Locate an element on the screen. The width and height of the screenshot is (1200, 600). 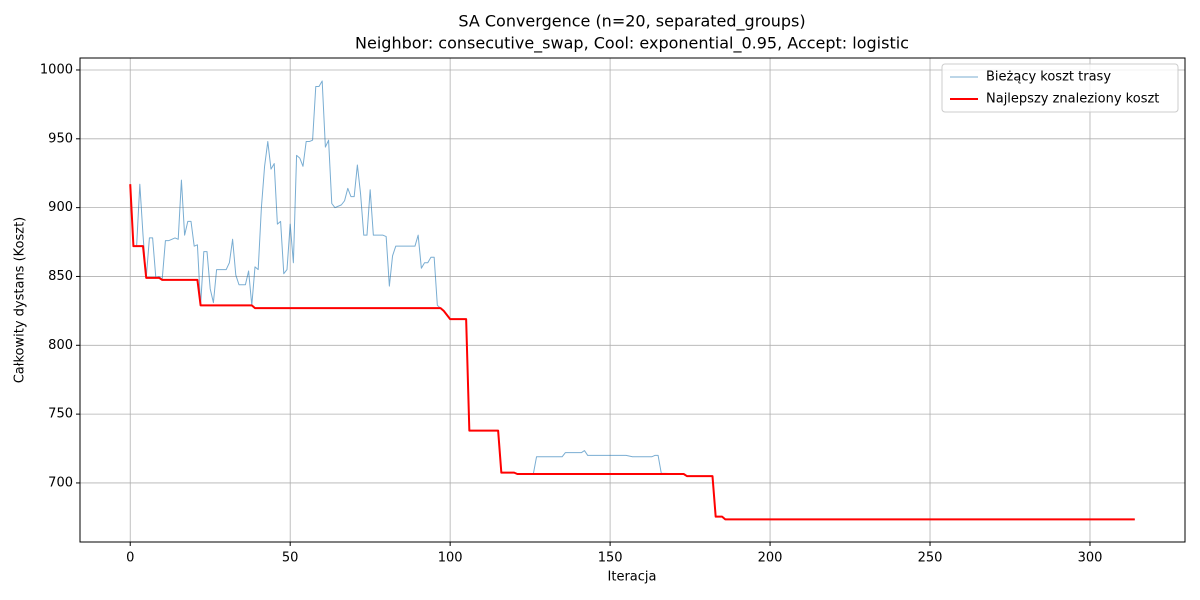
y-tick-label: 900 is located at coordinates (60, 207).